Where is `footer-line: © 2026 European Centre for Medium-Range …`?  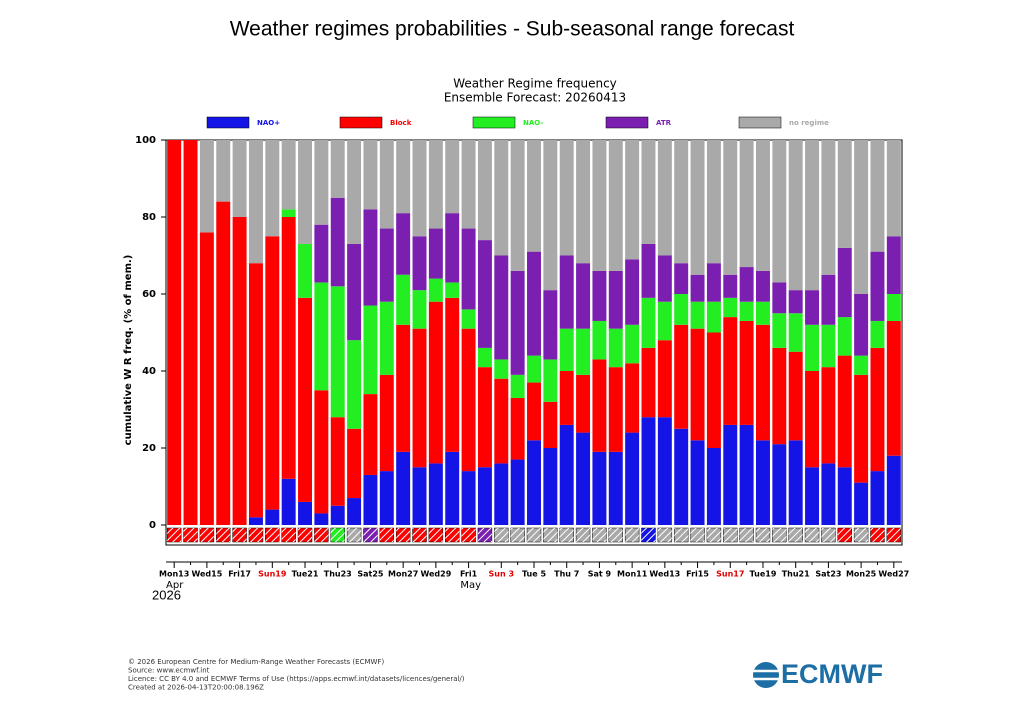
footer-line: © 2026 European Centre for Medium-Range … is located at coordinates (256, 662).